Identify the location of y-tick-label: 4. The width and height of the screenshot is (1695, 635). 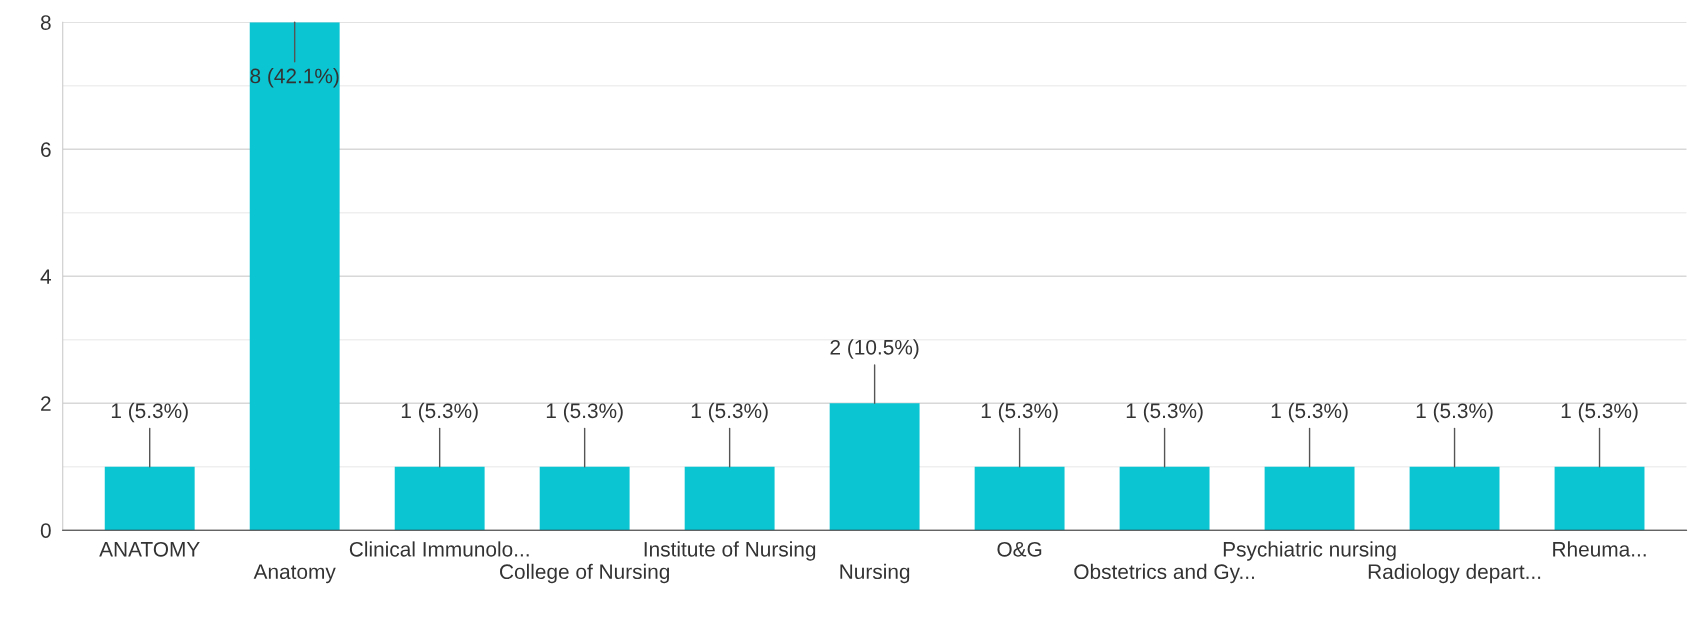
(45, 276).